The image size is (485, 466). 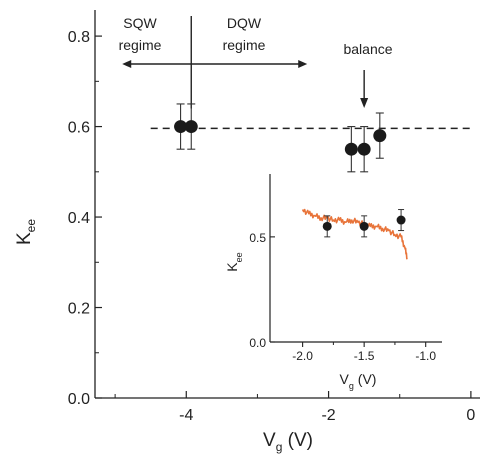 I want to click on main-x-axis-label: Vg (V), so click(x=288, y=442).